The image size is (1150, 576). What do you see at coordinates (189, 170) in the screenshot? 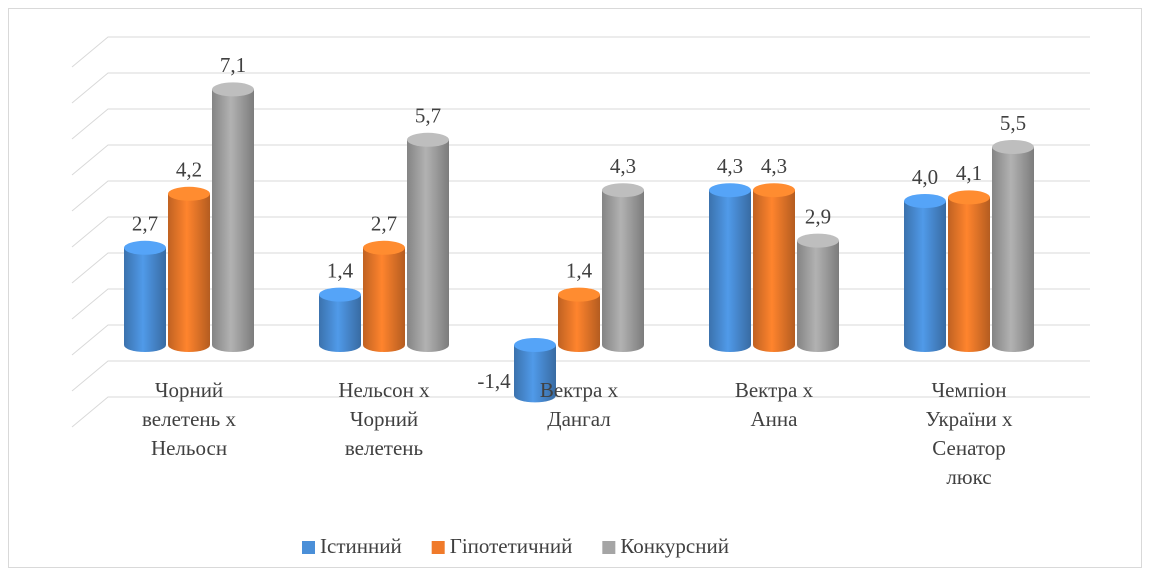
I see `value-label: 4,2` at bounding box center [189, 170].